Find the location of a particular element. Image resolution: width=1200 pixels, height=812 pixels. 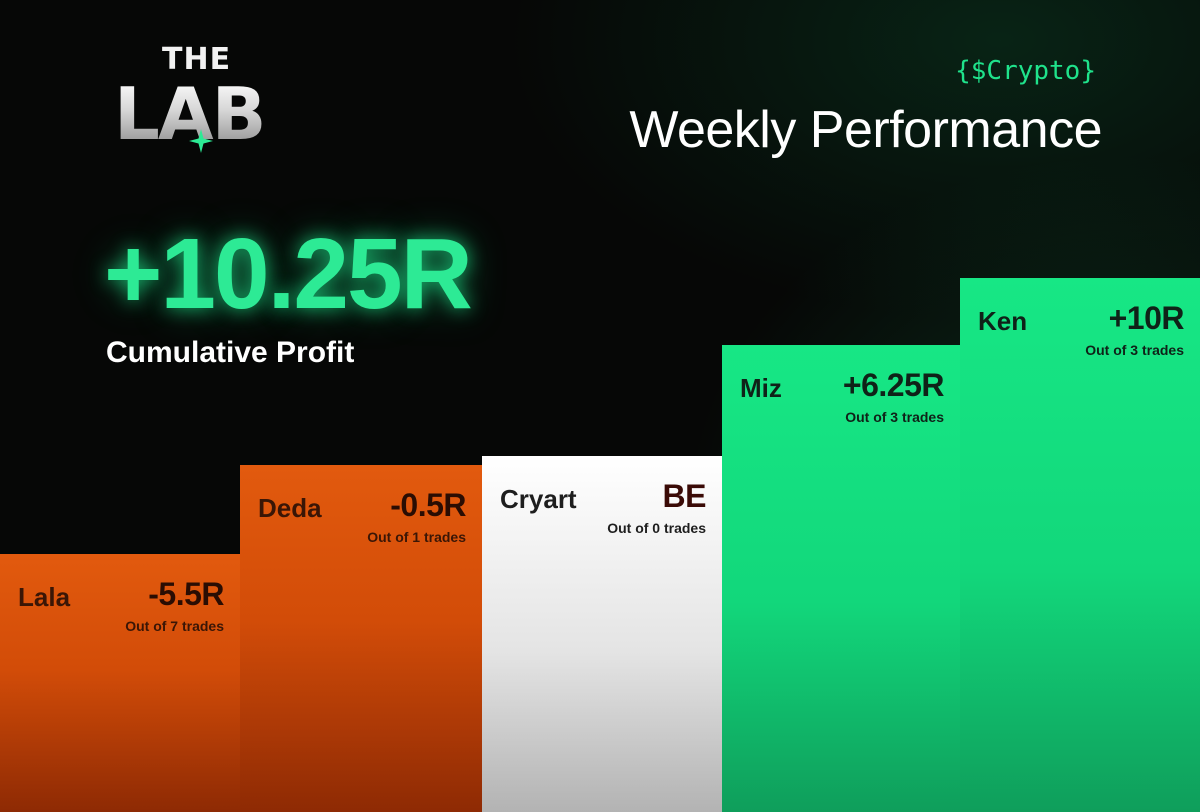

logo-the-text: THE is located at coordinates (197, 59).